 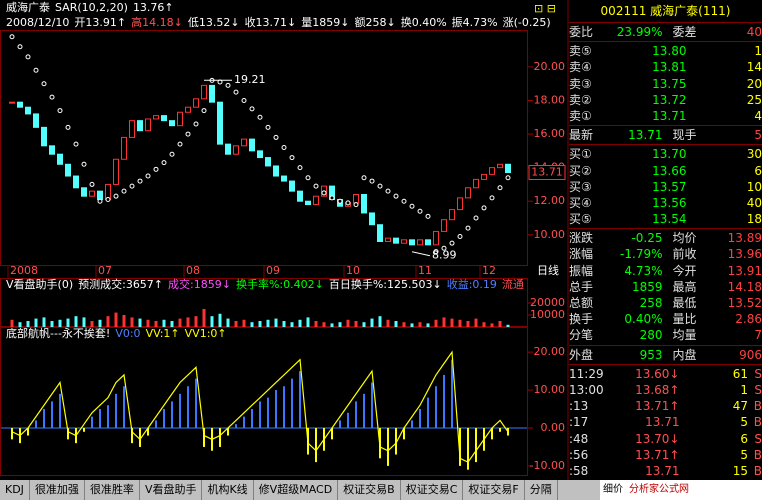 I want to click on quote-cell: 14.18, so click(x=744, y=286).